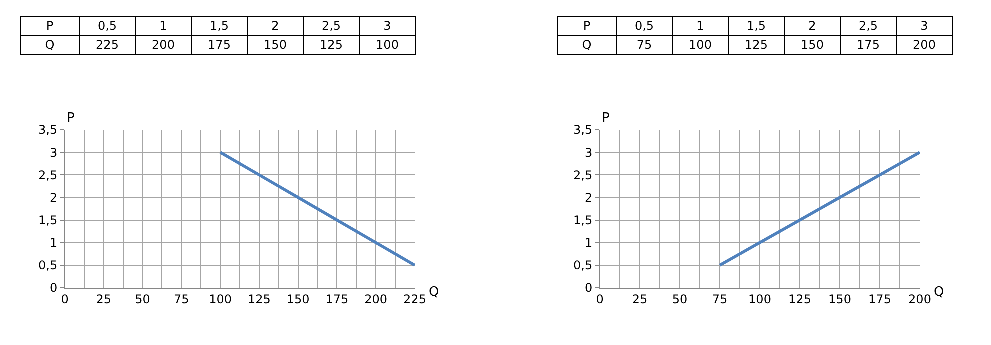 The height and width of the screenshot is (345, 991). Describe the element at coordinates (108, 45) in the screenshot. I see `text: 225` at that location.